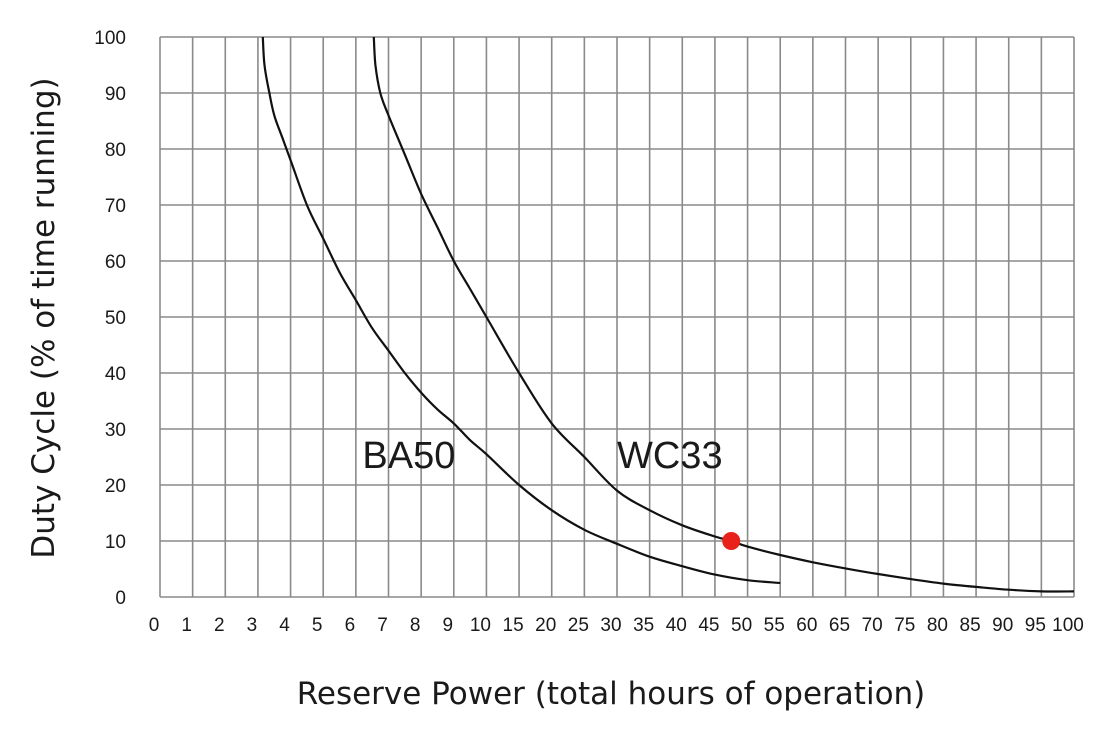 The height and width of the screenshot is (731, 1117). What do you see at coordinates (937, 625) in the screenshot?
I see `x-tick-label: 80` at bounding box center [937, 625].